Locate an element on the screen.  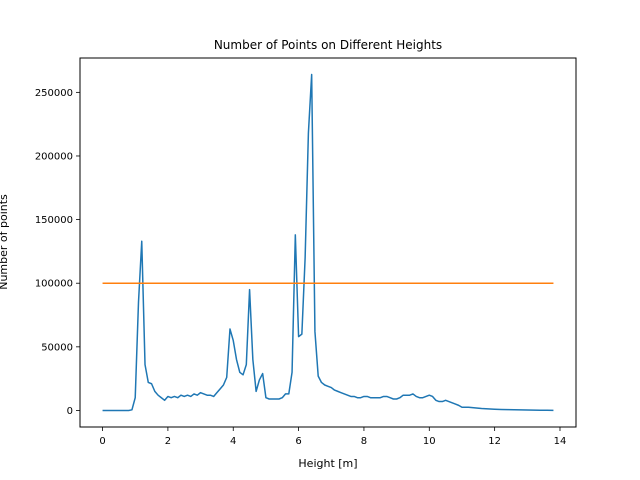
y-tick-label: 200000 is located at coordinates (54, 156).